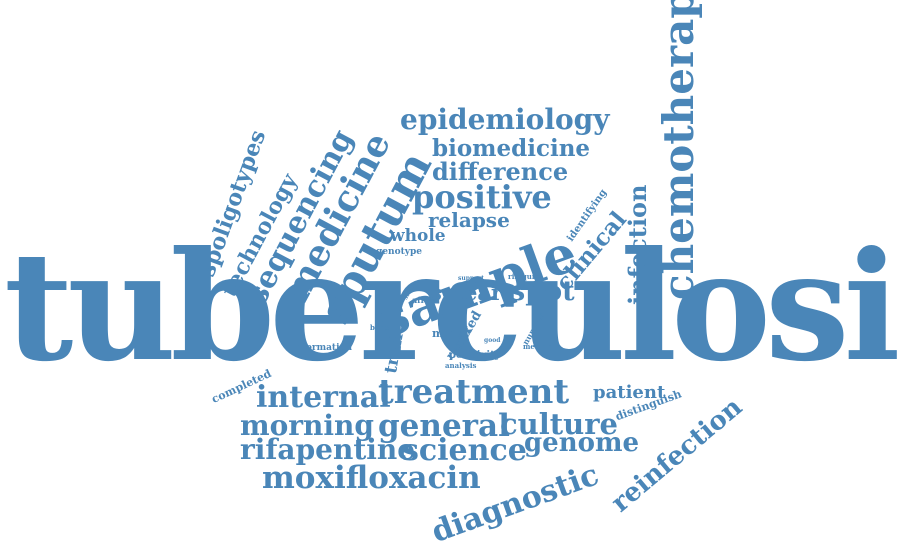 The height and width of the screenshot is (550, 900). I want to click on word-good: good, so click(492, 340).